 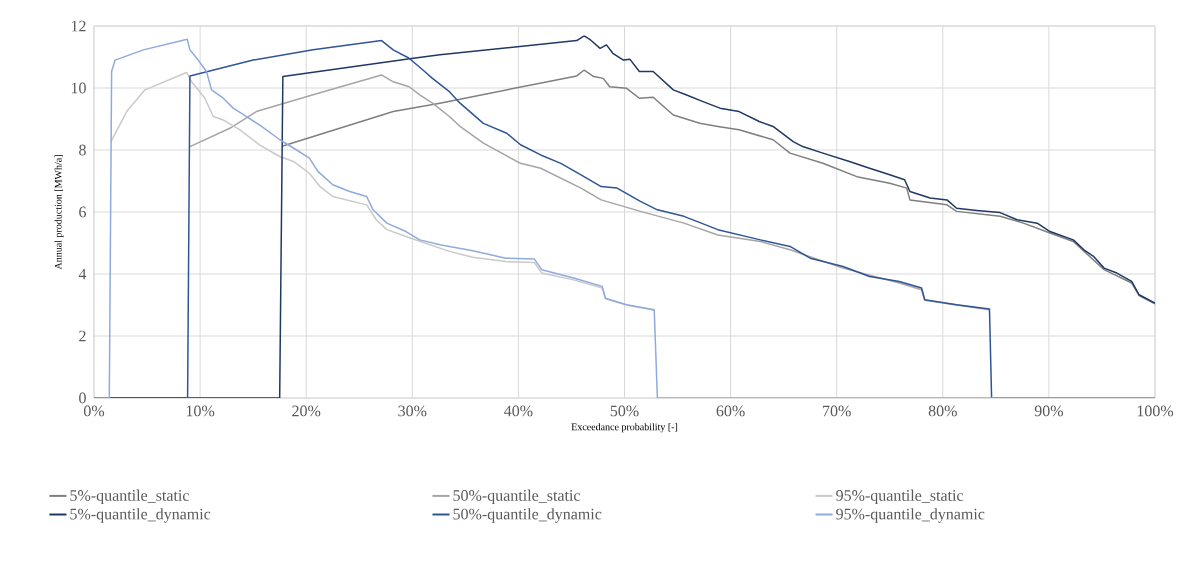 What do you see at coordinates (82, 150) in the screenshot?
I see `y-tick-label: 8` at bounding box center [82, 150].